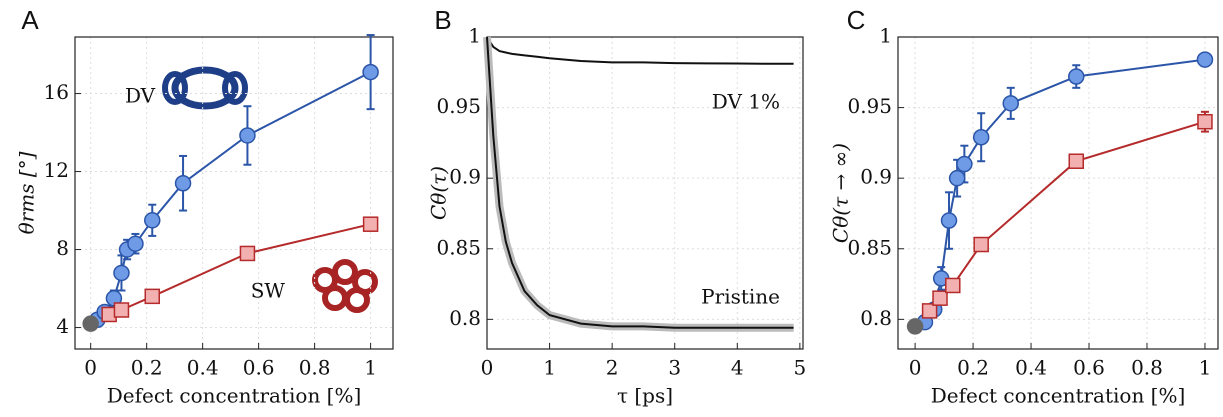  I want to click on y-tick-label: 16, so click(56, 92).